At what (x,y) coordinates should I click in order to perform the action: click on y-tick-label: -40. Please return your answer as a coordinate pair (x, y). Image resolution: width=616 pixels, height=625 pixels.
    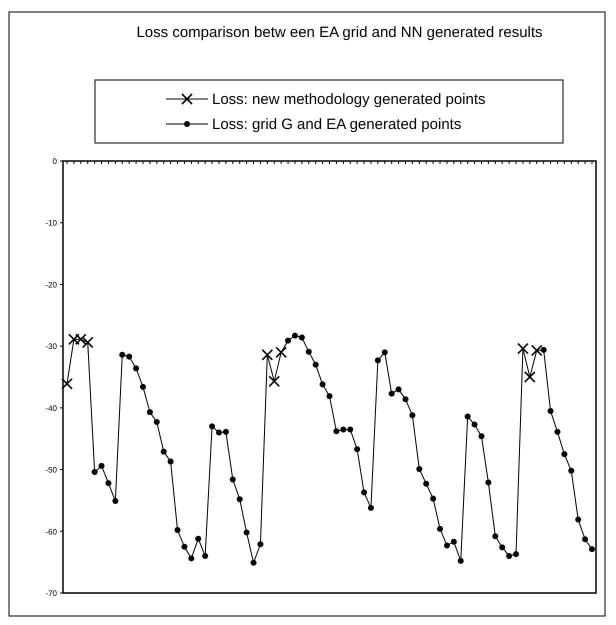
    Looking at the image, I should click on (51, 408).